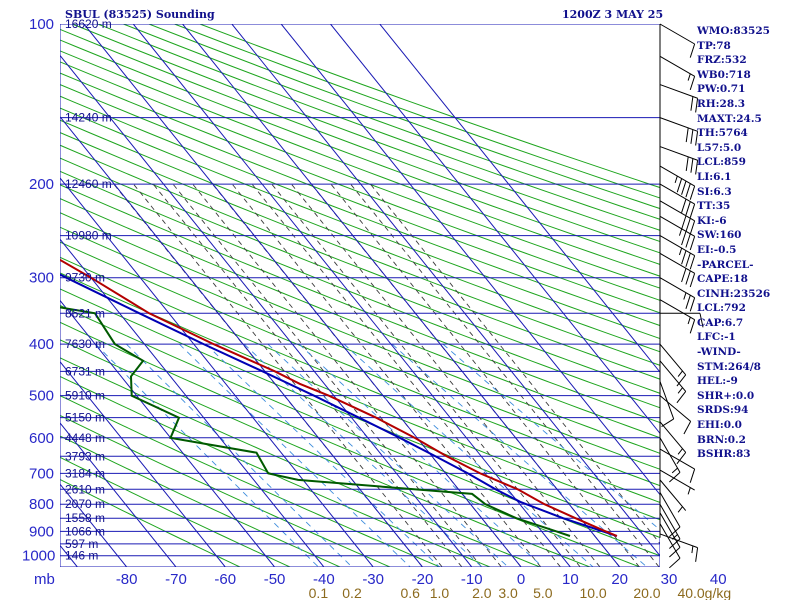  What do you see at coordinates (719, 235) in the screenshot?
I see `index-item: SW:160` at bounding box center [719, 235].